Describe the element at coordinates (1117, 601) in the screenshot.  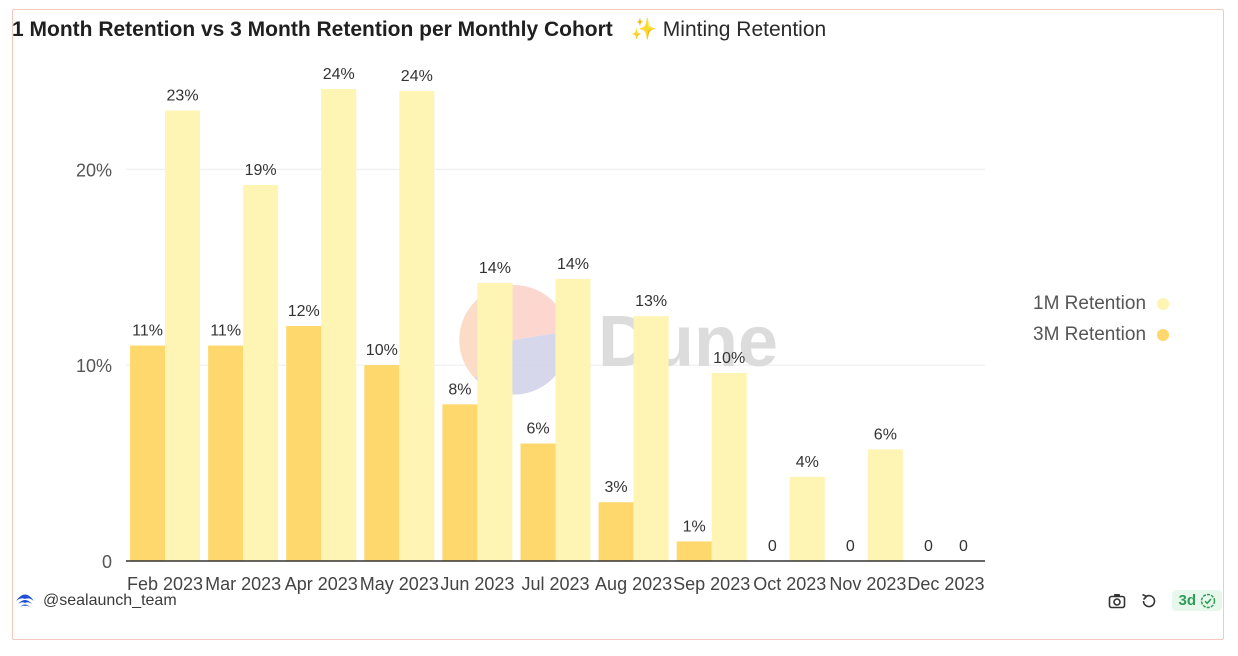
I see `camera-icon` at that location.